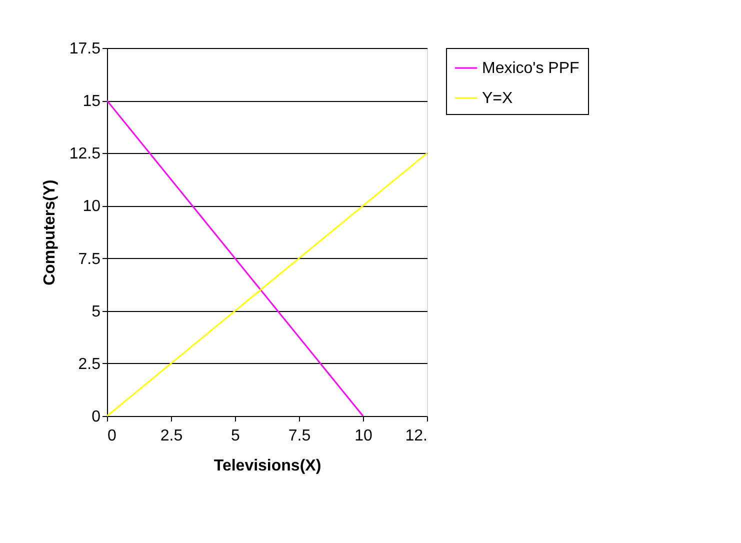 This screenshot has height=543, width=741. What do you see at coordinates (112, 436) in the screenshot?
I see `x-tick-label: 0` at bounding box center [112, 436].